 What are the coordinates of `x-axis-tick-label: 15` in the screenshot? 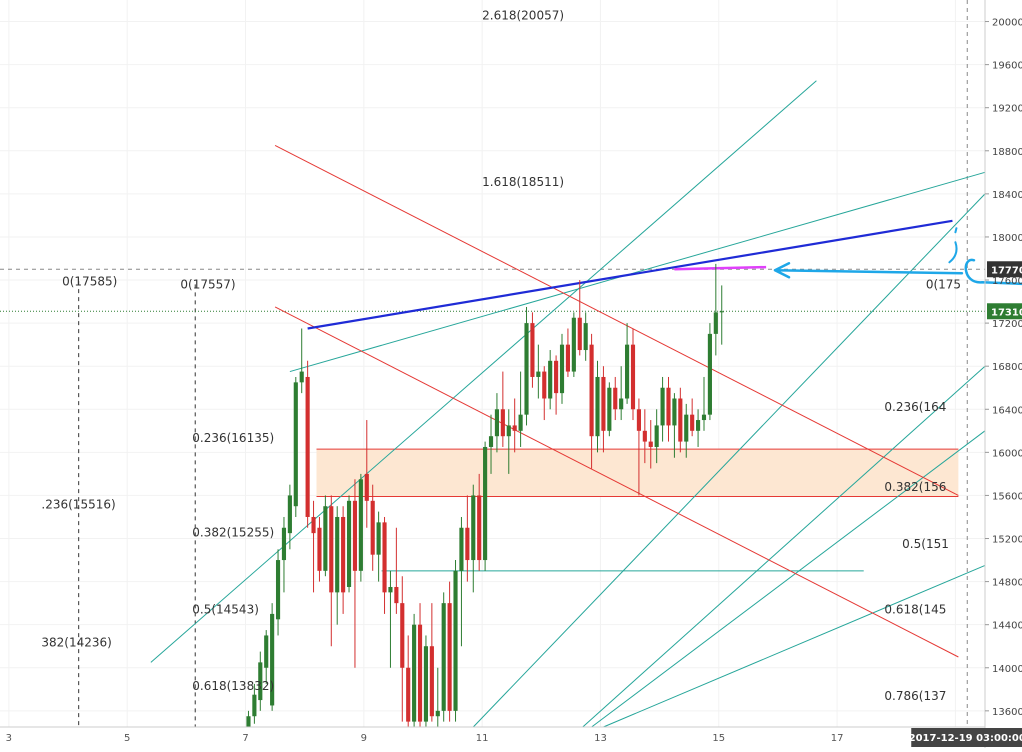 It's located at (718, 738).